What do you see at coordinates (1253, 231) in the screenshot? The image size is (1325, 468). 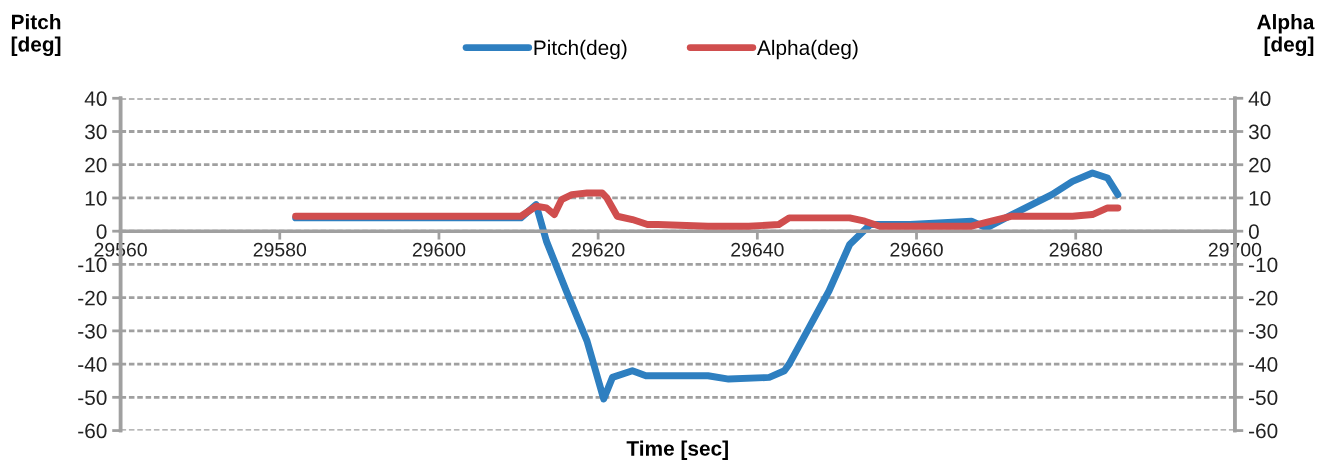 I see `y2-tick-label: 0` at bounding box center [1253, 231].